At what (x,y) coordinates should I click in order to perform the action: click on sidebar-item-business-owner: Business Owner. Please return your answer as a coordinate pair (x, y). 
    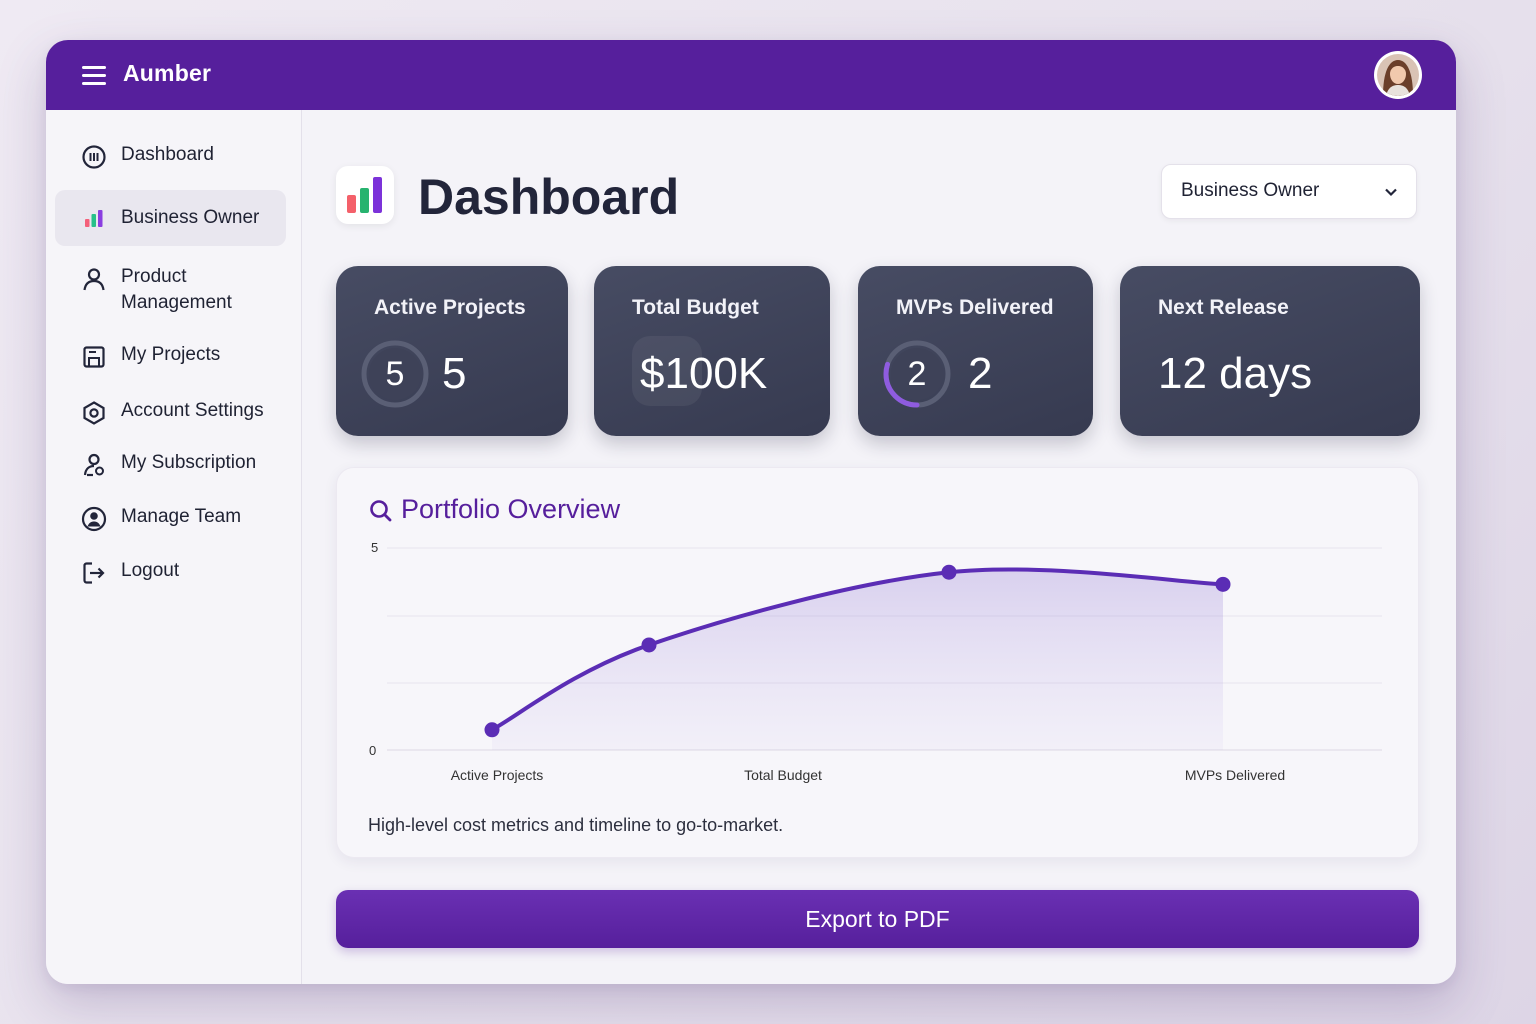
    Looking at the image, I should click on (170, 218).